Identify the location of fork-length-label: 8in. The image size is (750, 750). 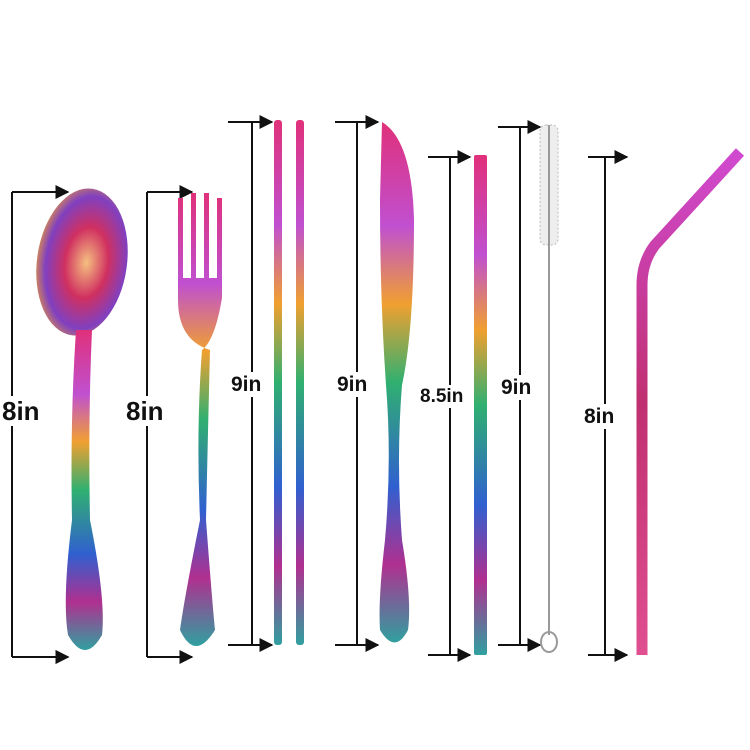
(145, 411).